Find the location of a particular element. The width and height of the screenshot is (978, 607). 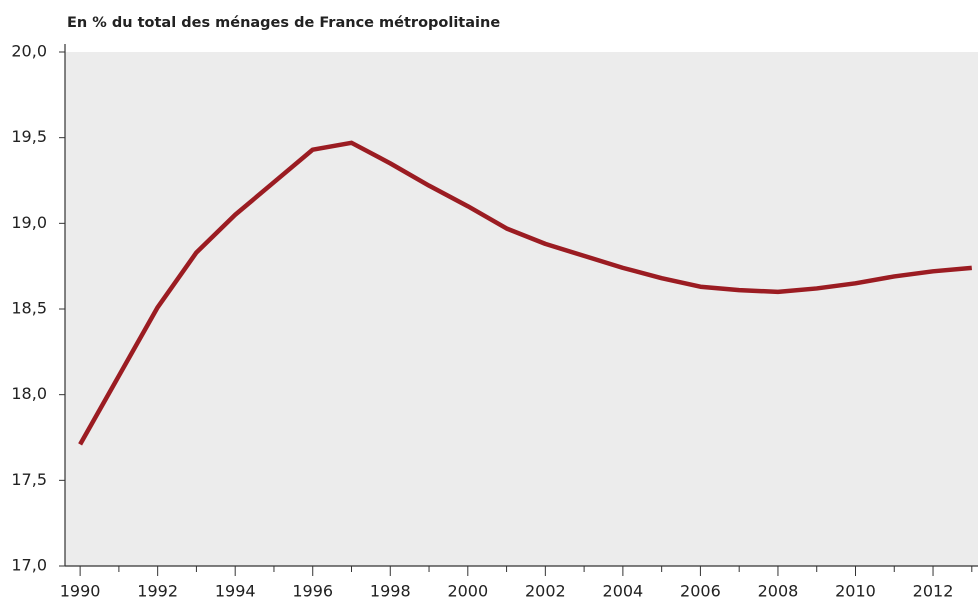

x-tick-label: 1992 is located at coordinates (157, 591).